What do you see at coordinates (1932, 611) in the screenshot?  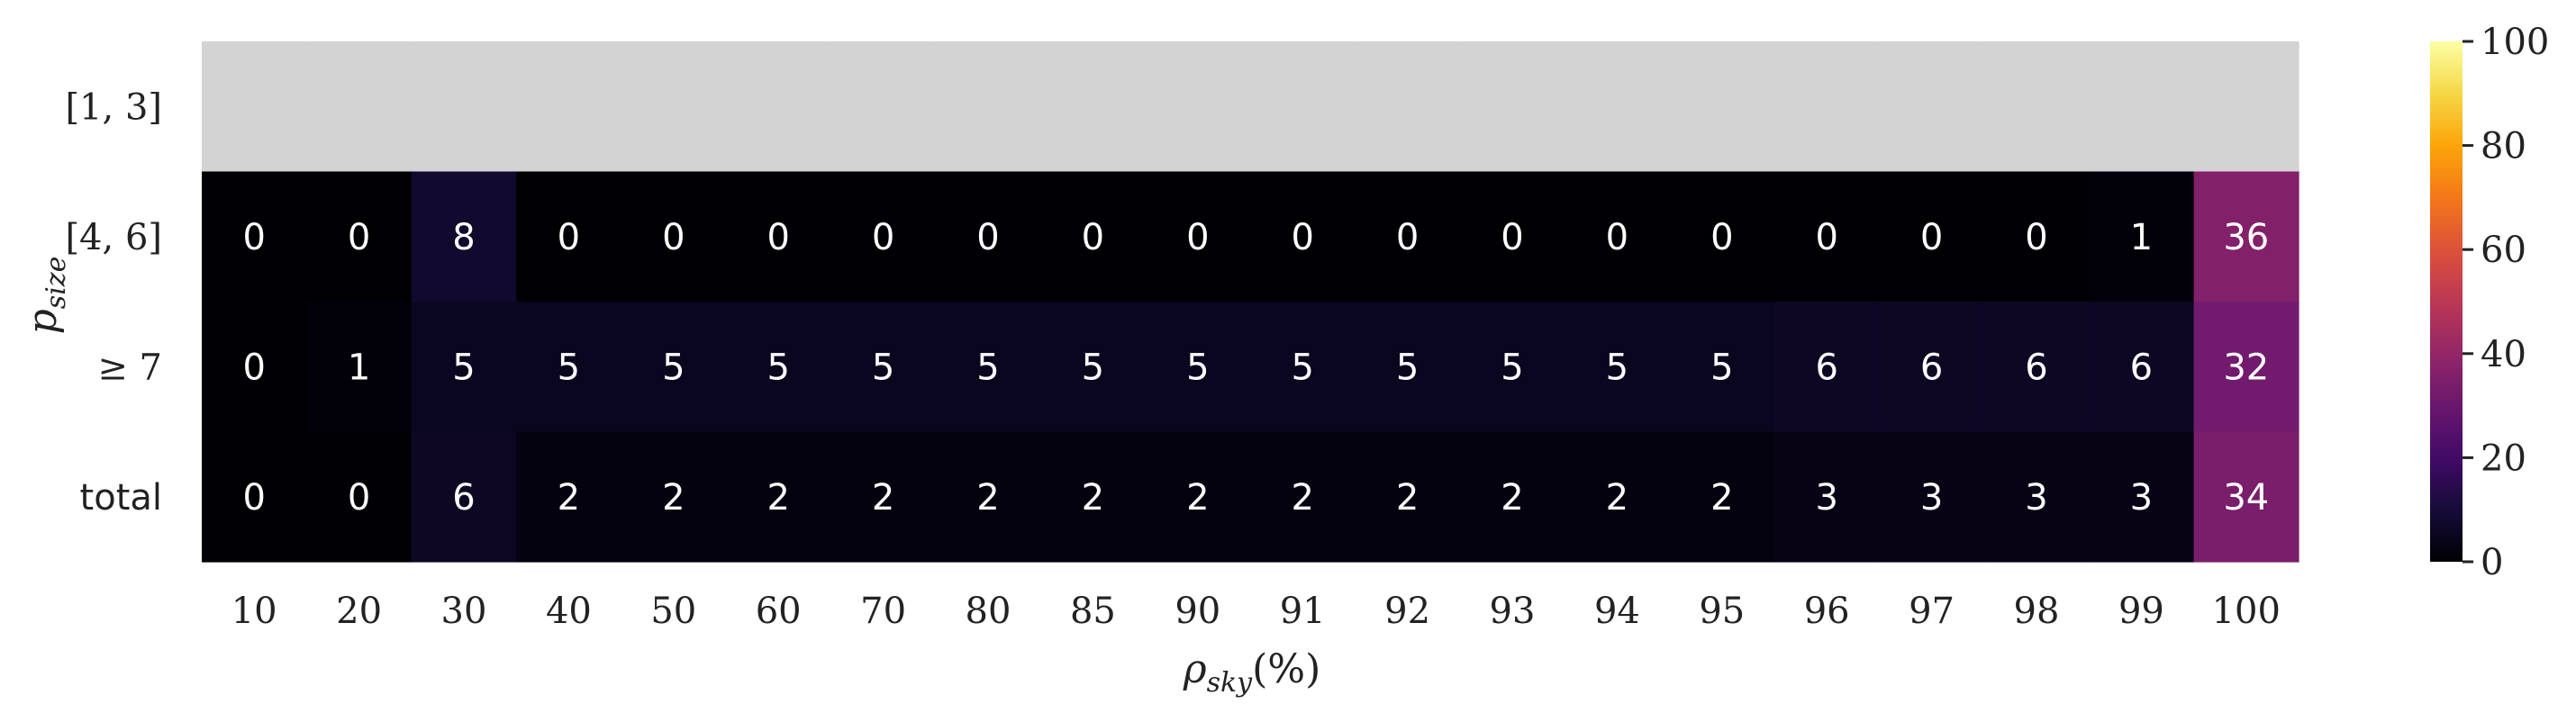 I see `x-tick-label: 97` at bounding box center [1932, 611].